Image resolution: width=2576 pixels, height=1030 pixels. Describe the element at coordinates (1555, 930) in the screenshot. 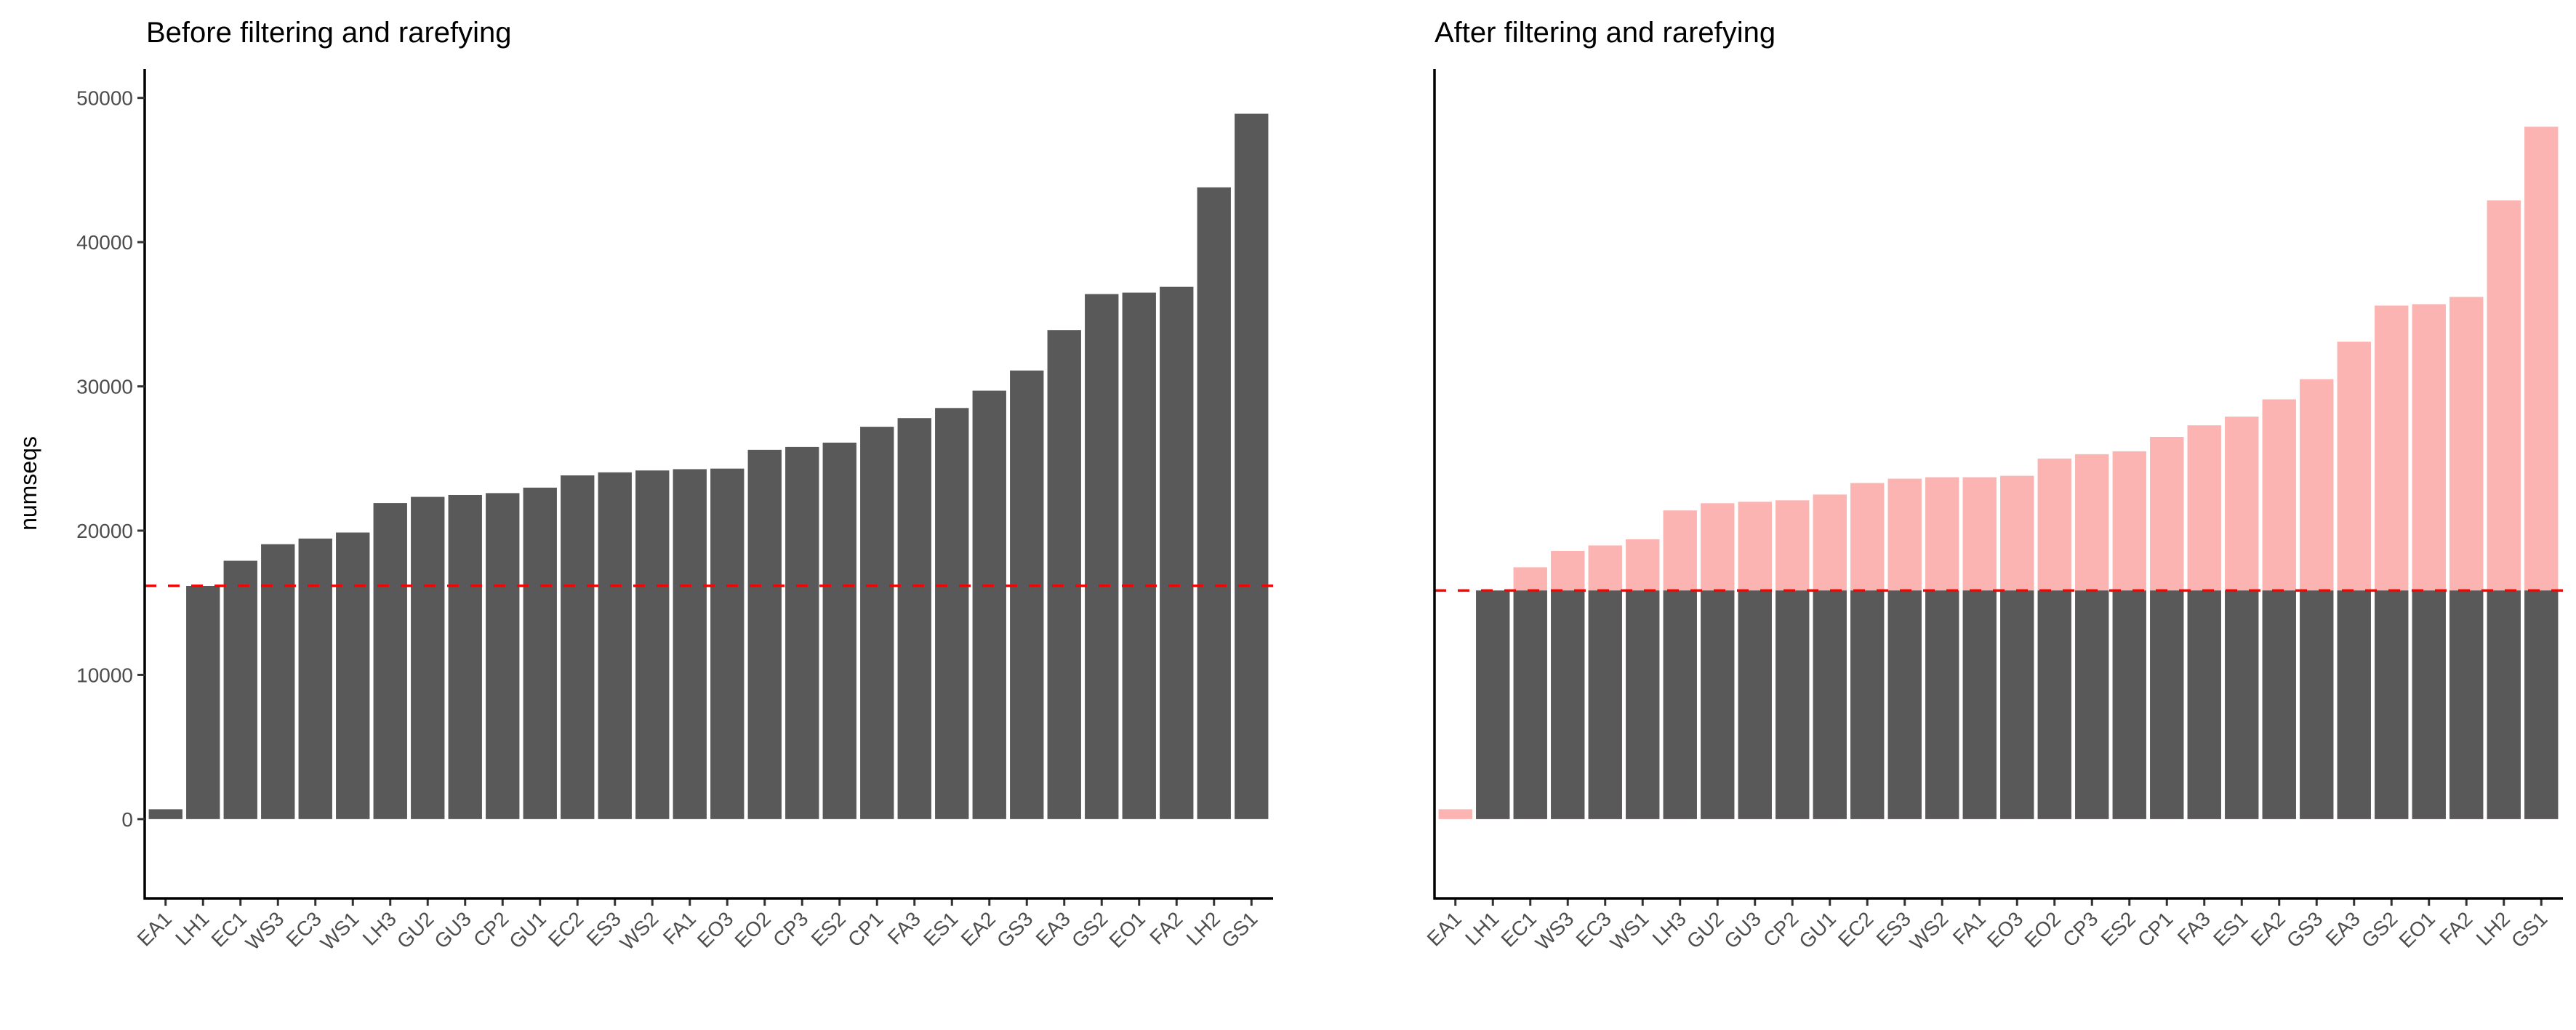

I see `x-tick-label: WS3` at that location.